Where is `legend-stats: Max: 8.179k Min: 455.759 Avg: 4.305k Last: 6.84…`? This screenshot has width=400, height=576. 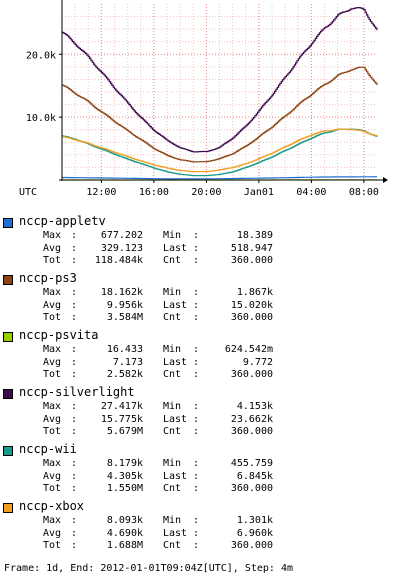
legend-stats: Max: 8.179k Min: 455.759 Avg: 4.305k Last: 6.84… is located at coordinates (213, 477).